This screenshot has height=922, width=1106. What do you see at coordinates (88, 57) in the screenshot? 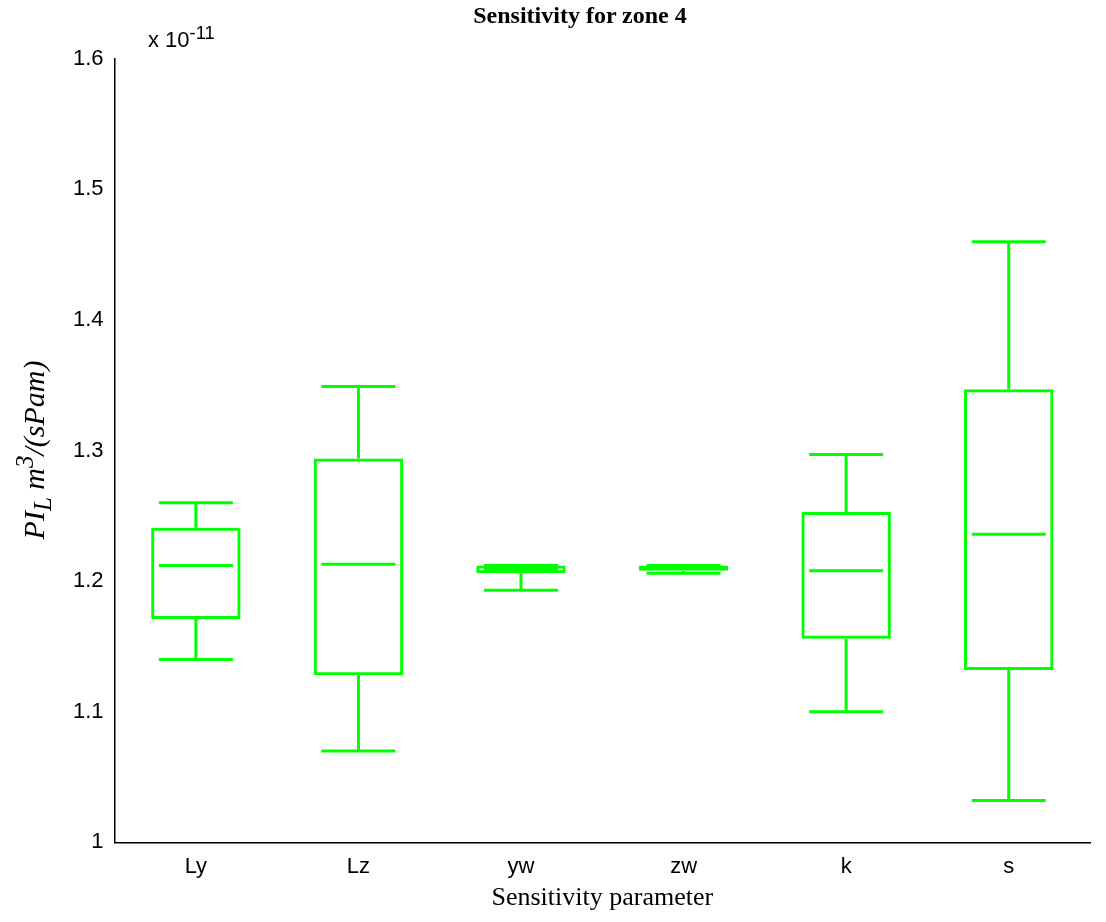
I see `y-tick-label: 1.6` at bounding box center [88, 57].